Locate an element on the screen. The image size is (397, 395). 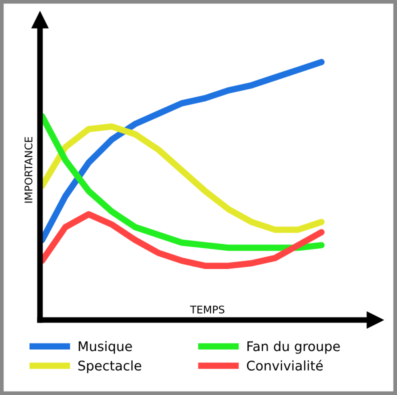
y-axis-title: IMPORTANCE is located at coordinates (28, 169).